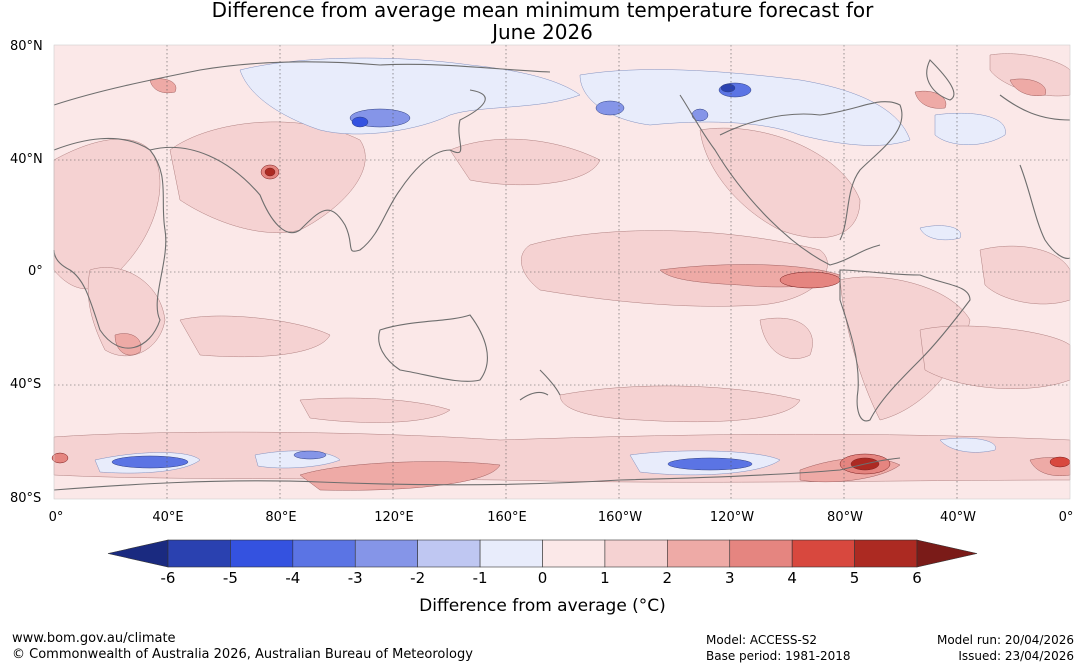 This screenshot has width=1085, height=667. I want to click on footer-url: www.bom.gov.au/climate, so click(94, 638).